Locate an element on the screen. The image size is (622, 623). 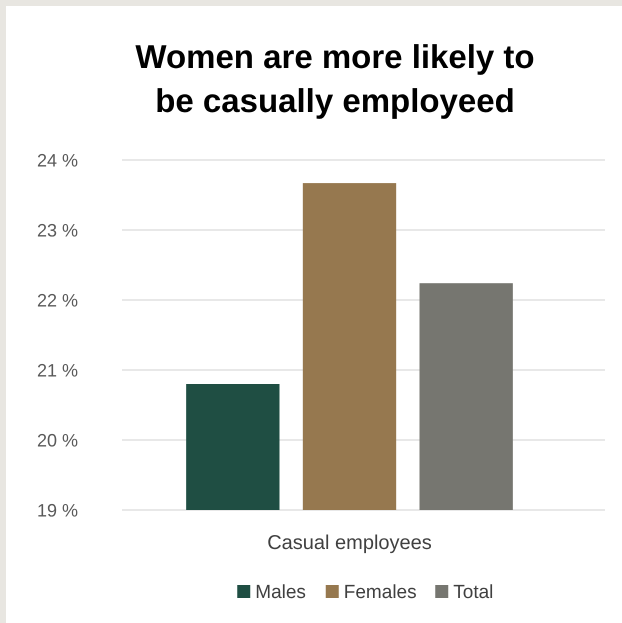
x-tick-label: Casual employees is located at coordinates (349, 543).